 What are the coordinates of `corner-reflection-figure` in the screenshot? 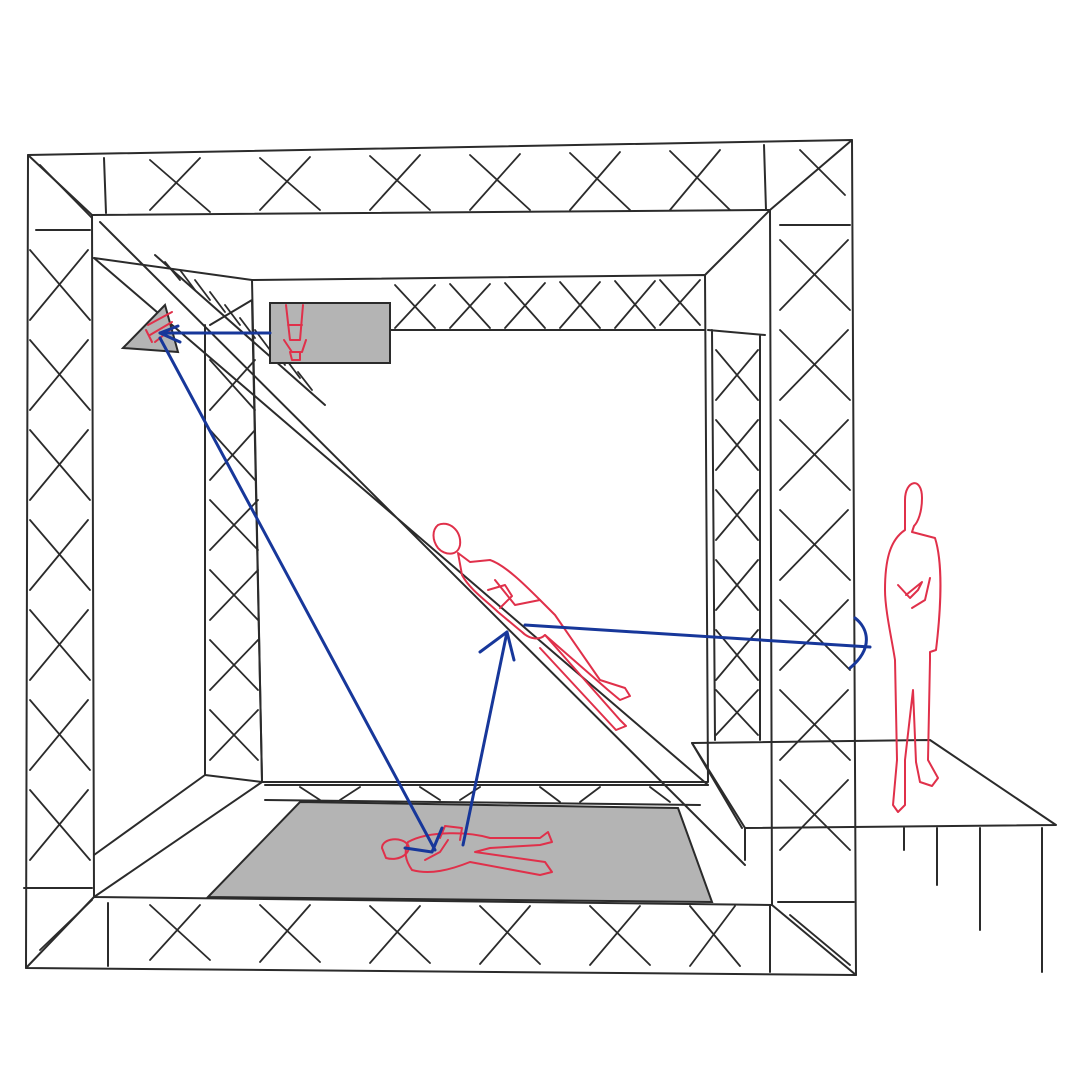 It's located at (159, 327).